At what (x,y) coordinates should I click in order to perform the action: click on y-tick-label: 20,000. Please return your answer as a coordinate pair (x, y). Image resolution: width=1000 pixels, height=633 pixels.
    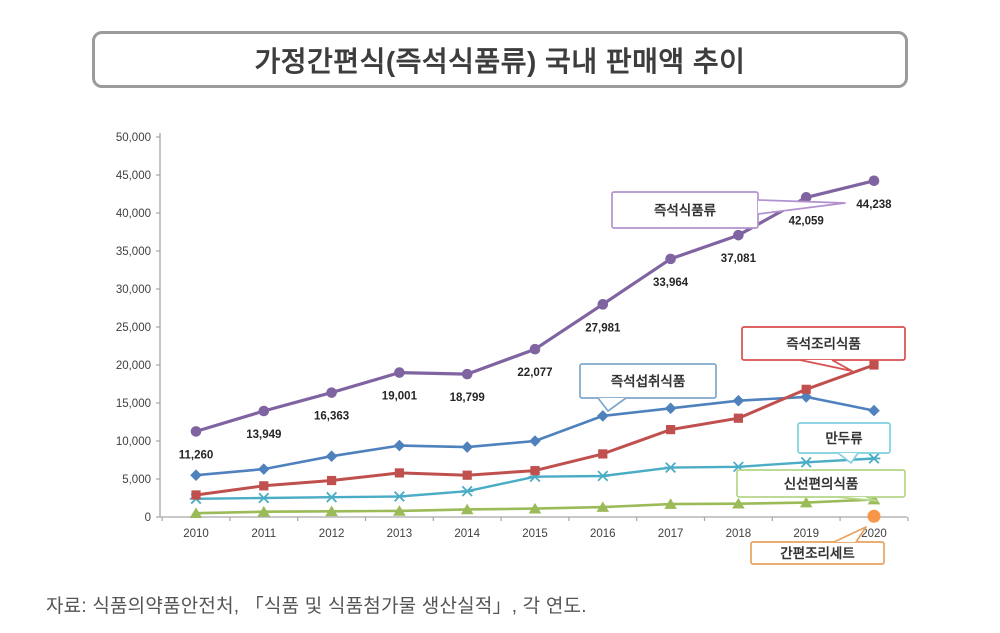
    Looking at the image, I should click on (133, 366).